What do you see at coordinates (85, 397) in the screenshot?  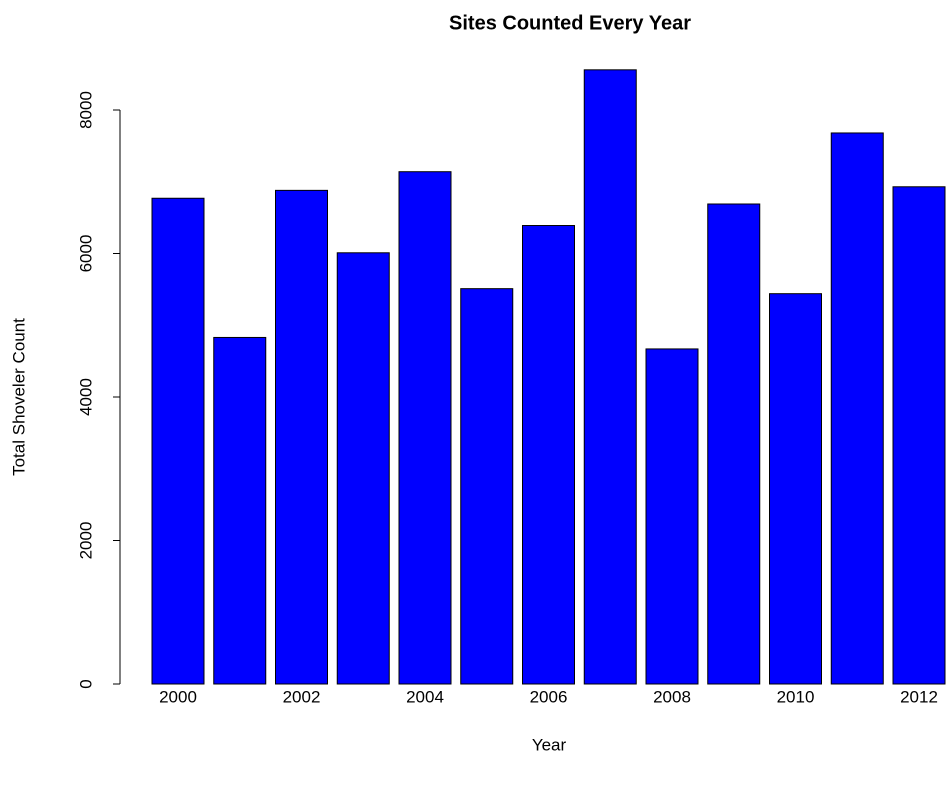 I see `y-tick-label: 4000` at bounding box center [85, 397].